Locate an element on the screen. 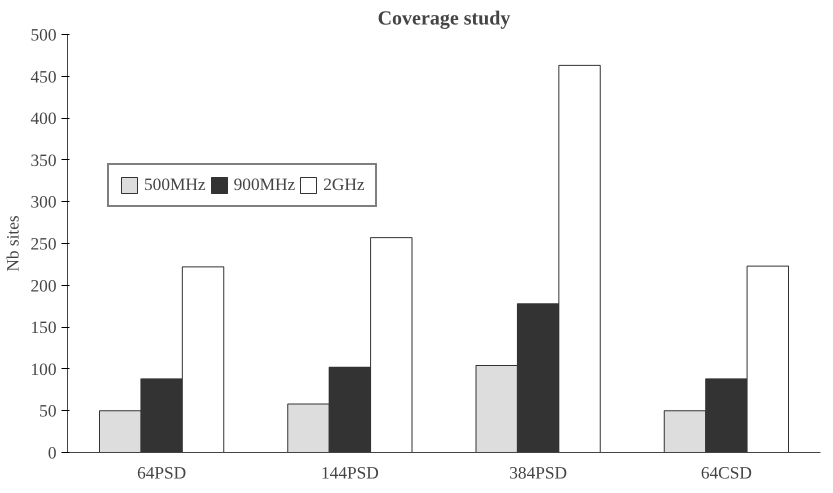 The image size is (833, 493). y-tick-label: 350 is located at coordinates (43, 160).